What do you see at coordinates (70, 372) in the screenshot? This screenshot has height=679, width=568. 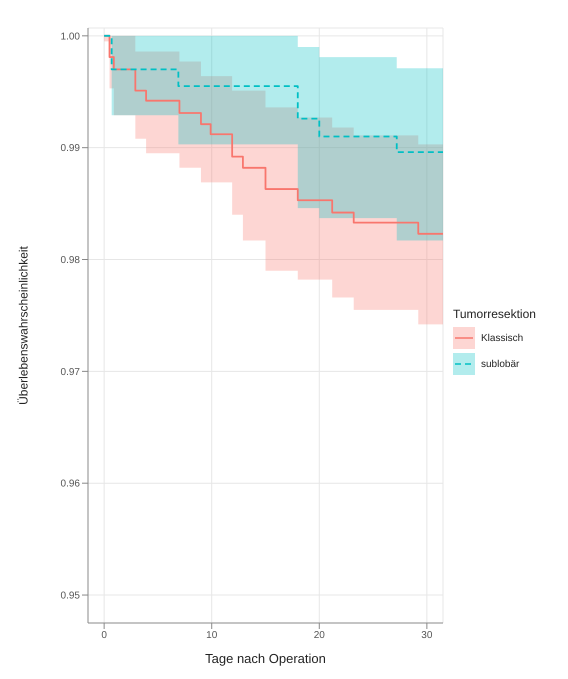 I see `y-tick-label: 0.97` at bounding box center [70, 372].